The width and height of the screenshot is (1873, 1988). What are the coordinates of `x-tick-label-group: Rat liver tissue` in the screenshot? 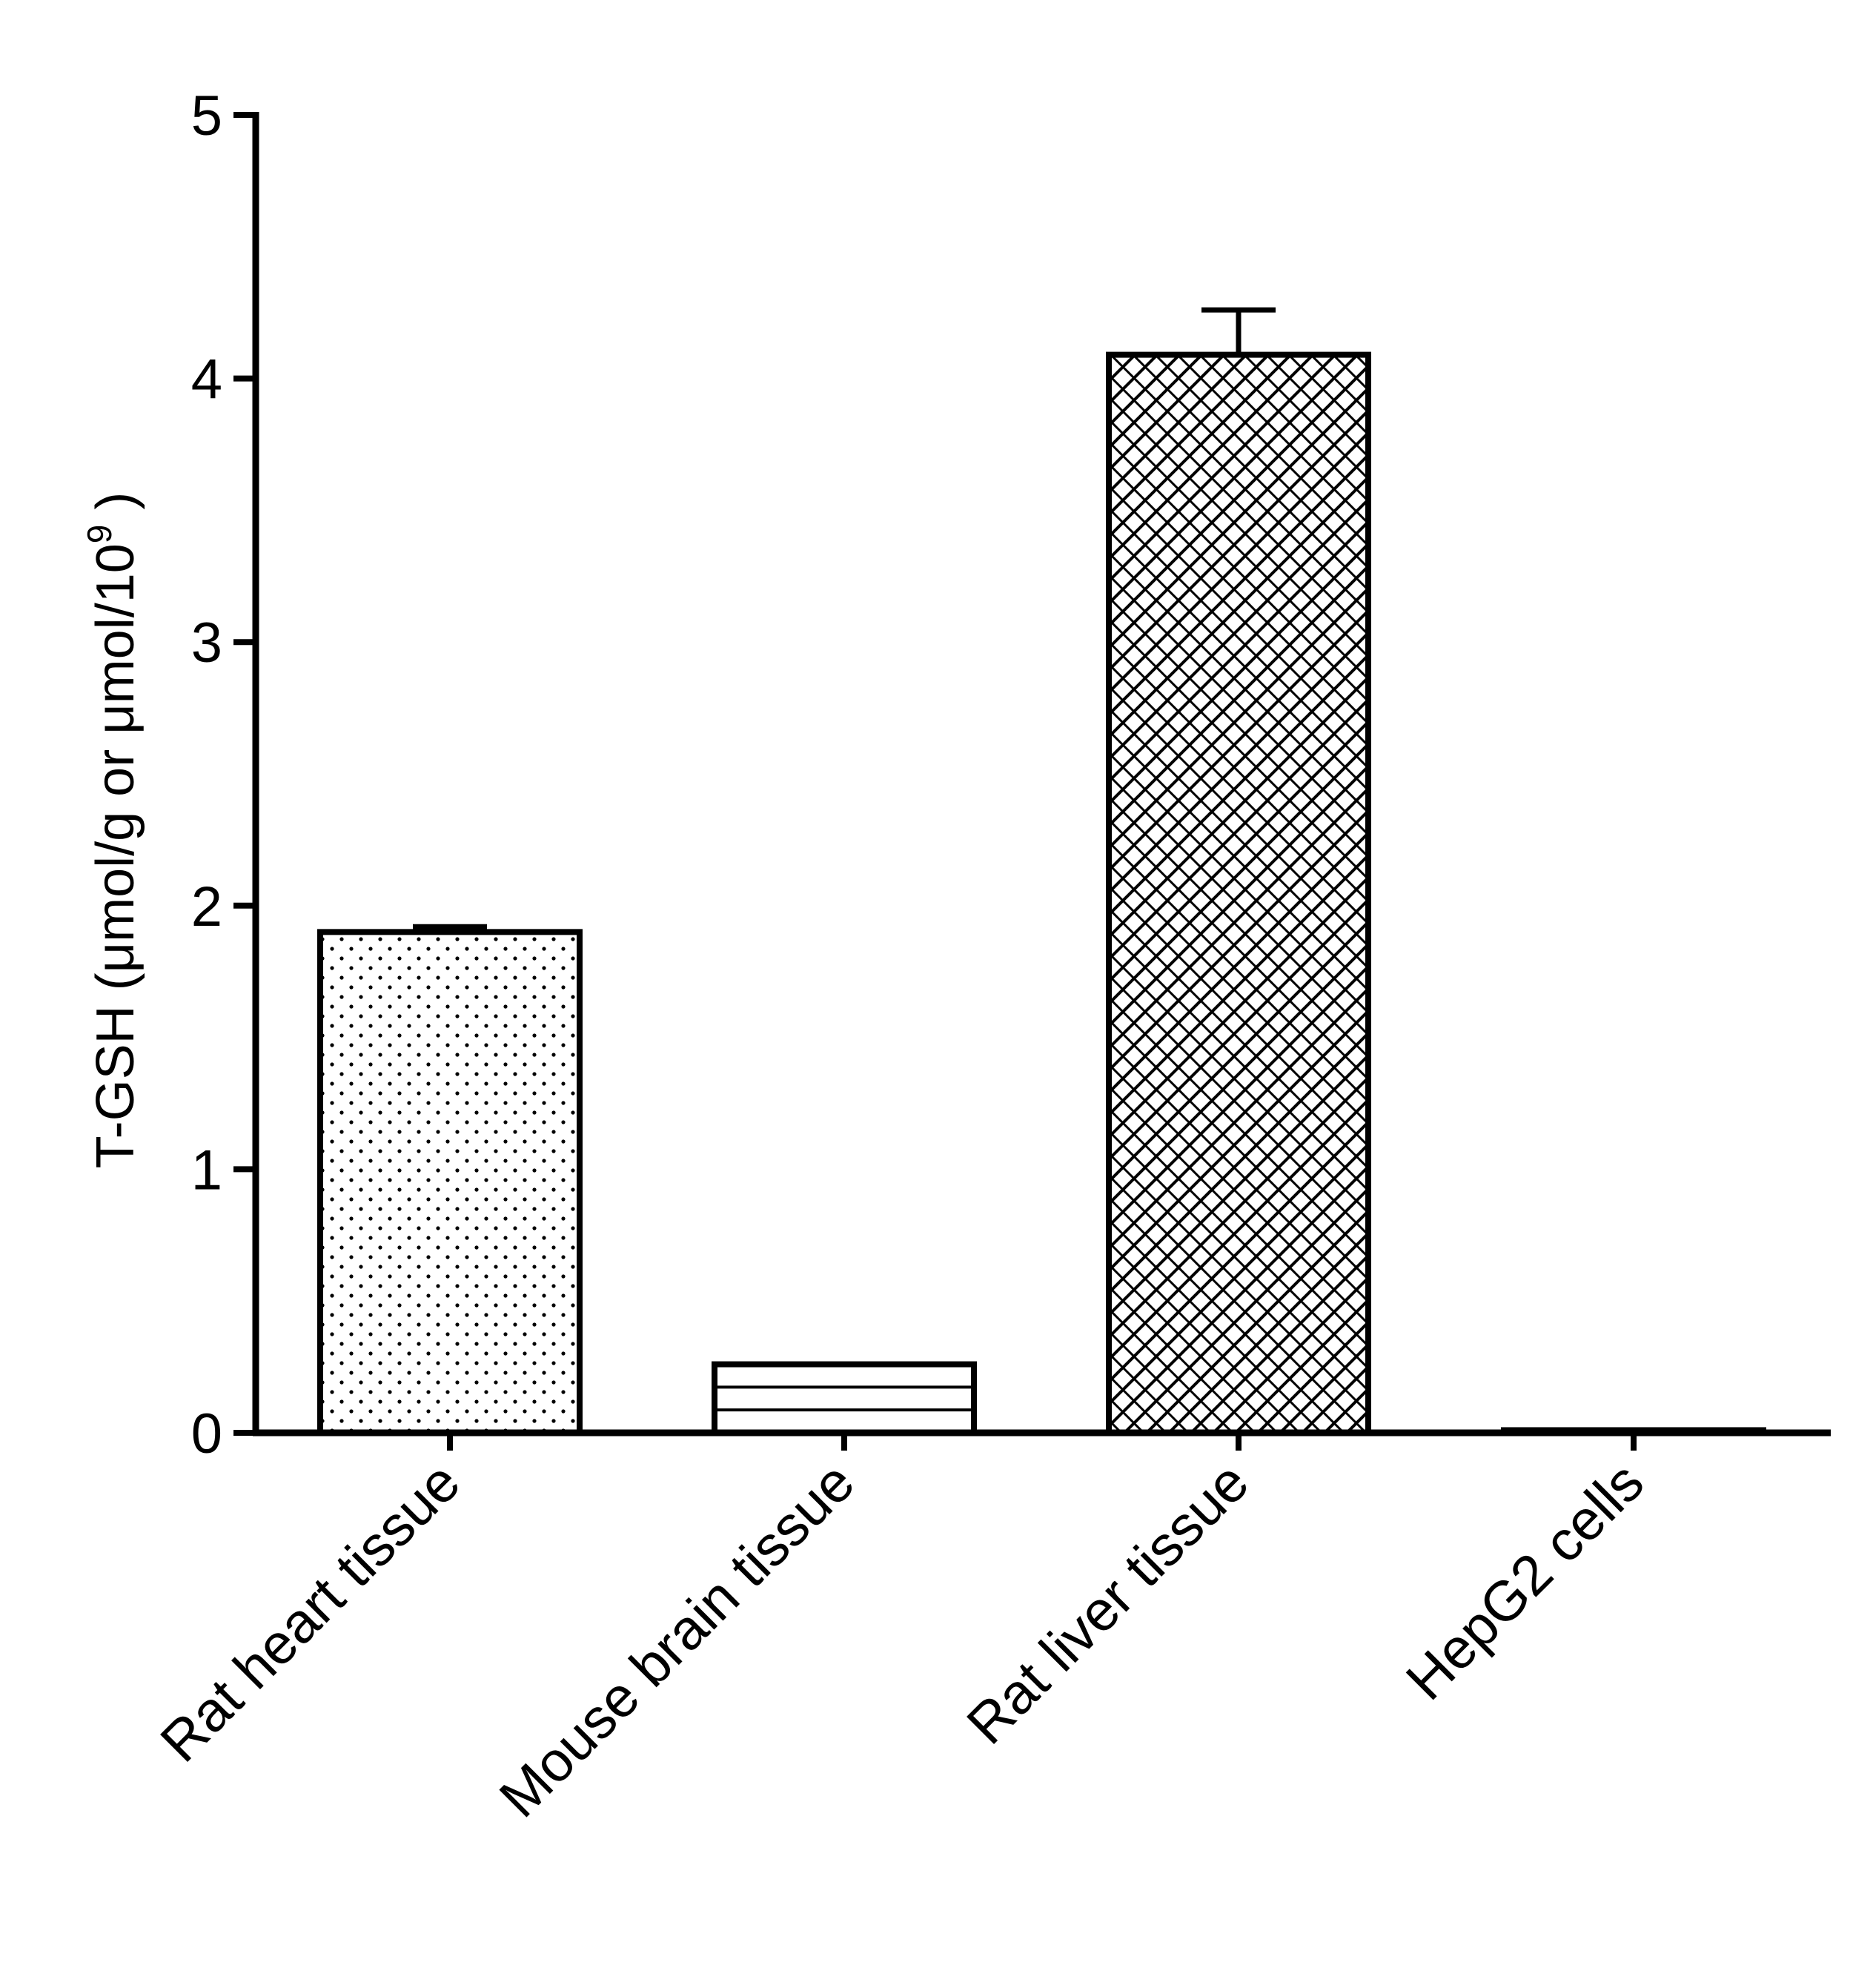 It's located at (1108, 1604).